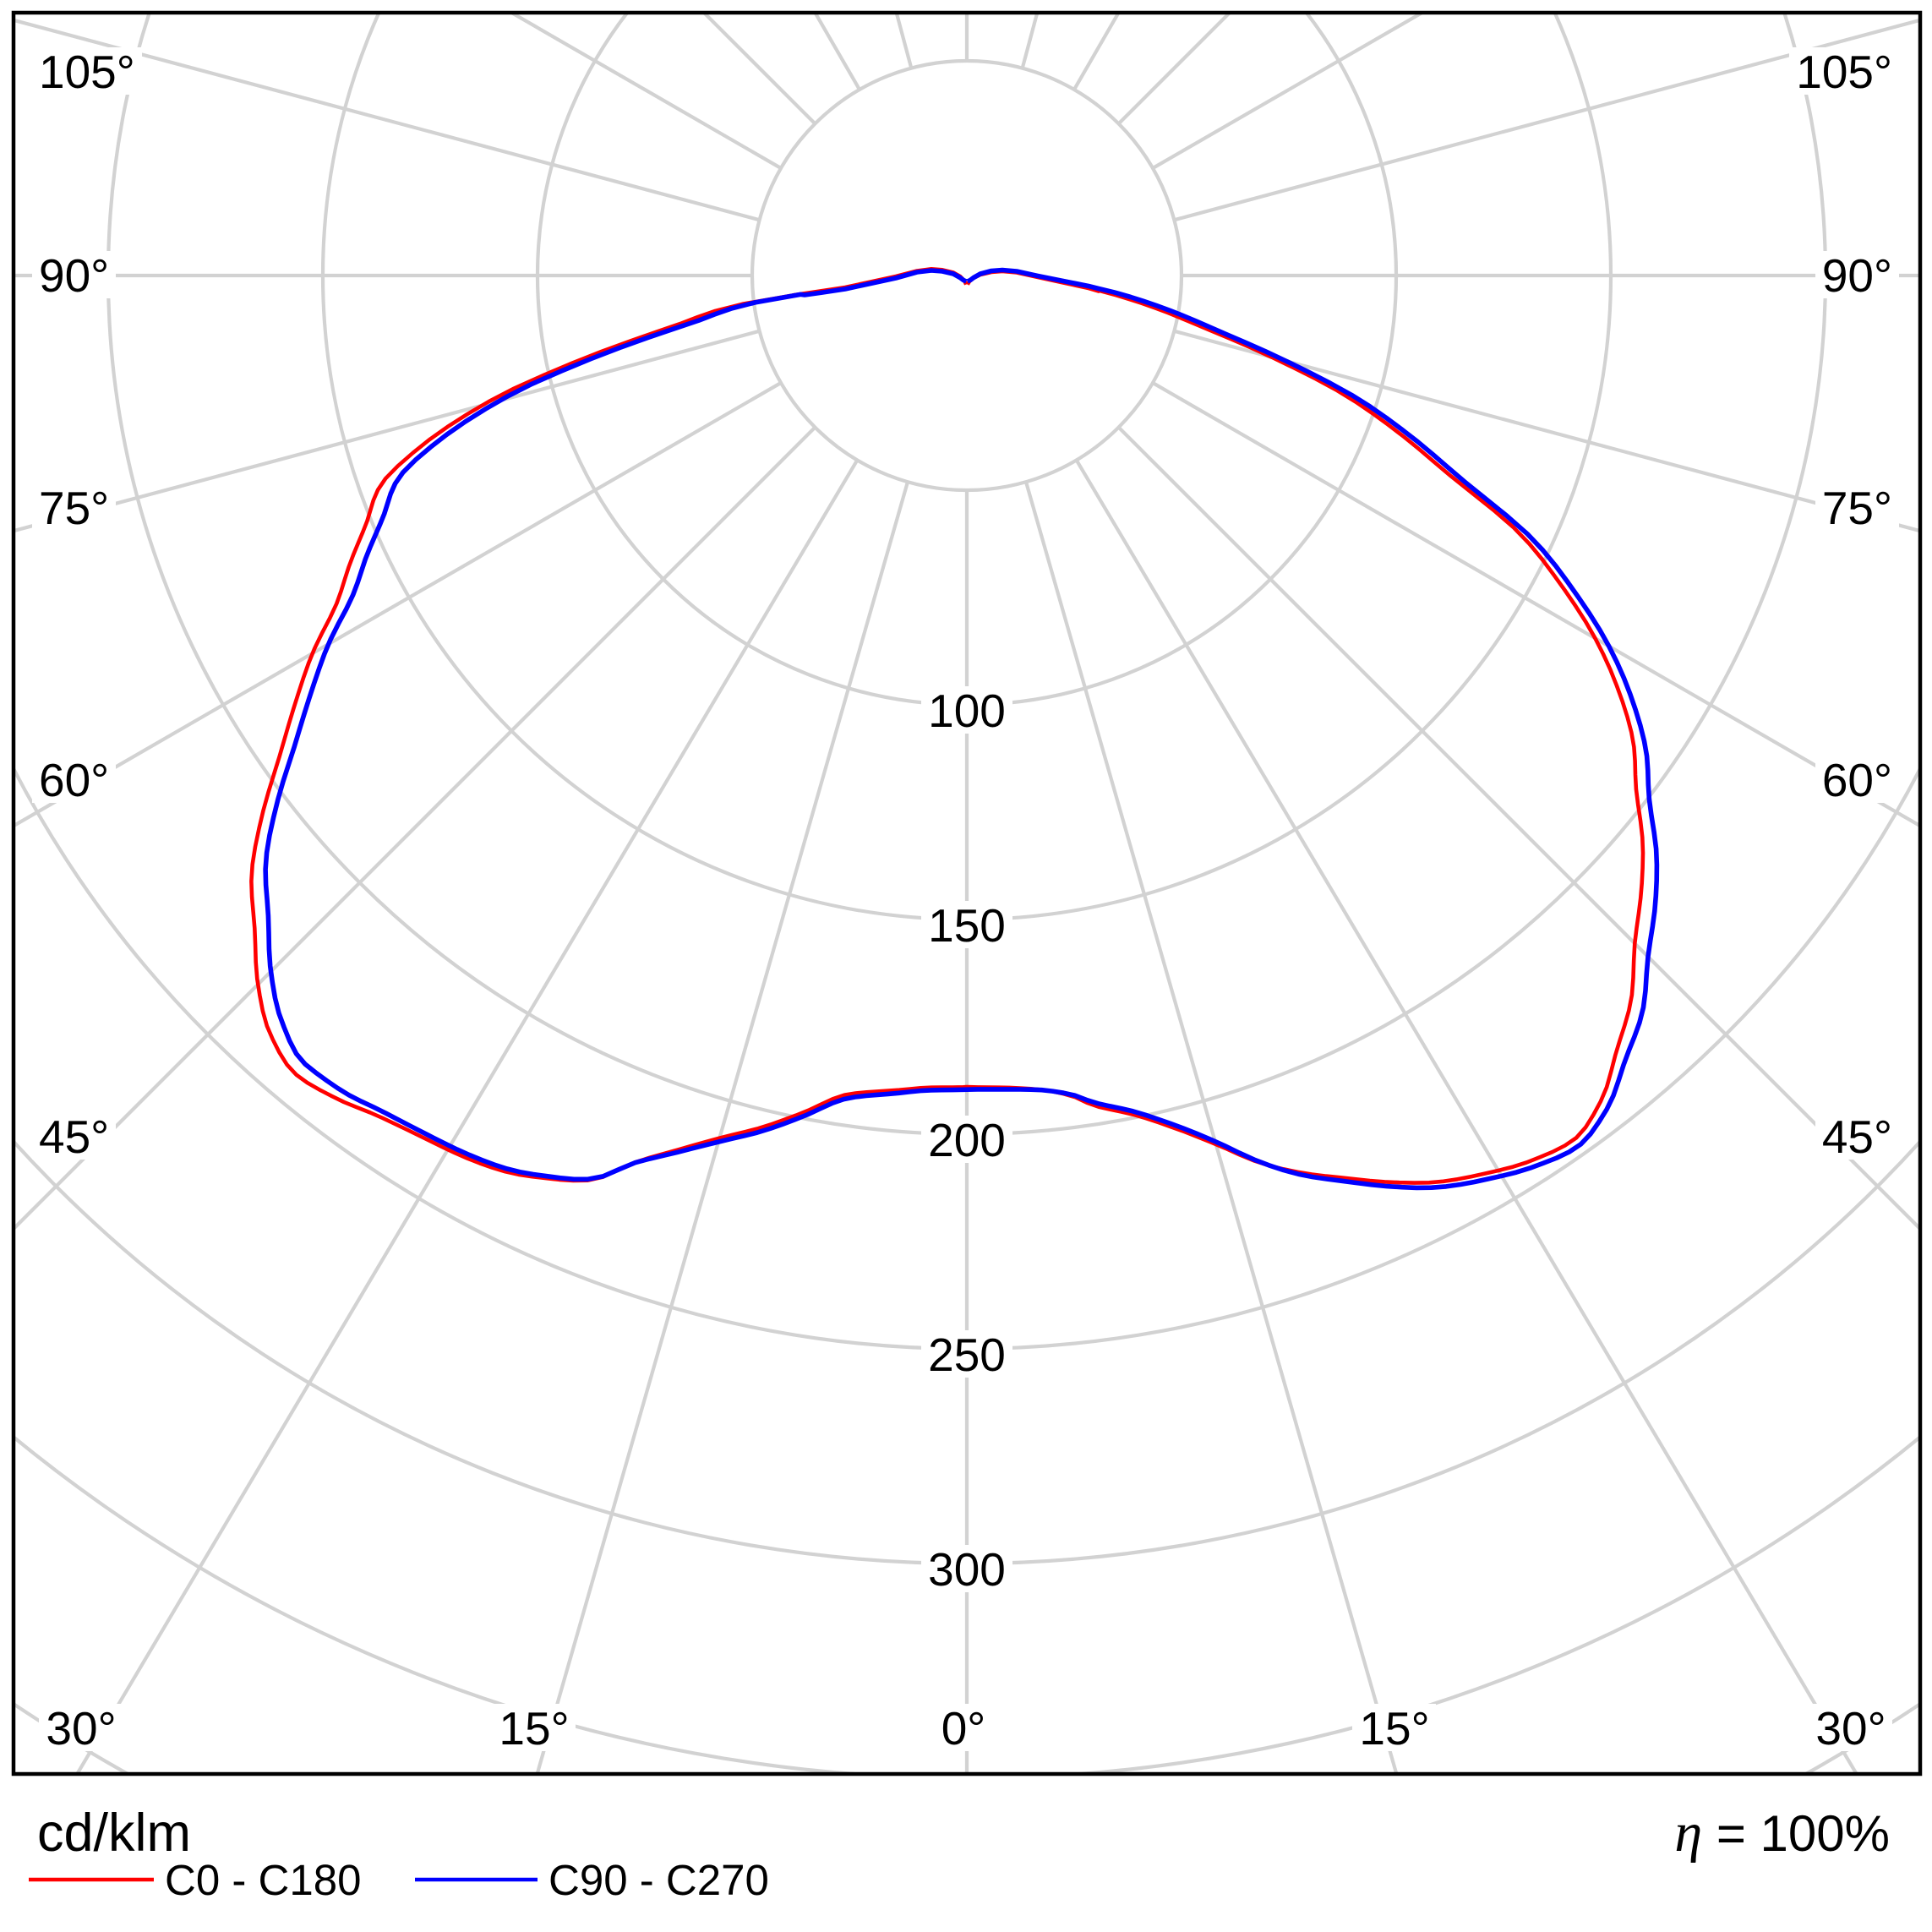 The image size is (1932, 1932). Describe the element at coordinates (1782, 1833) in the screenshot. I see `svg-text: η = 100%` at that location.